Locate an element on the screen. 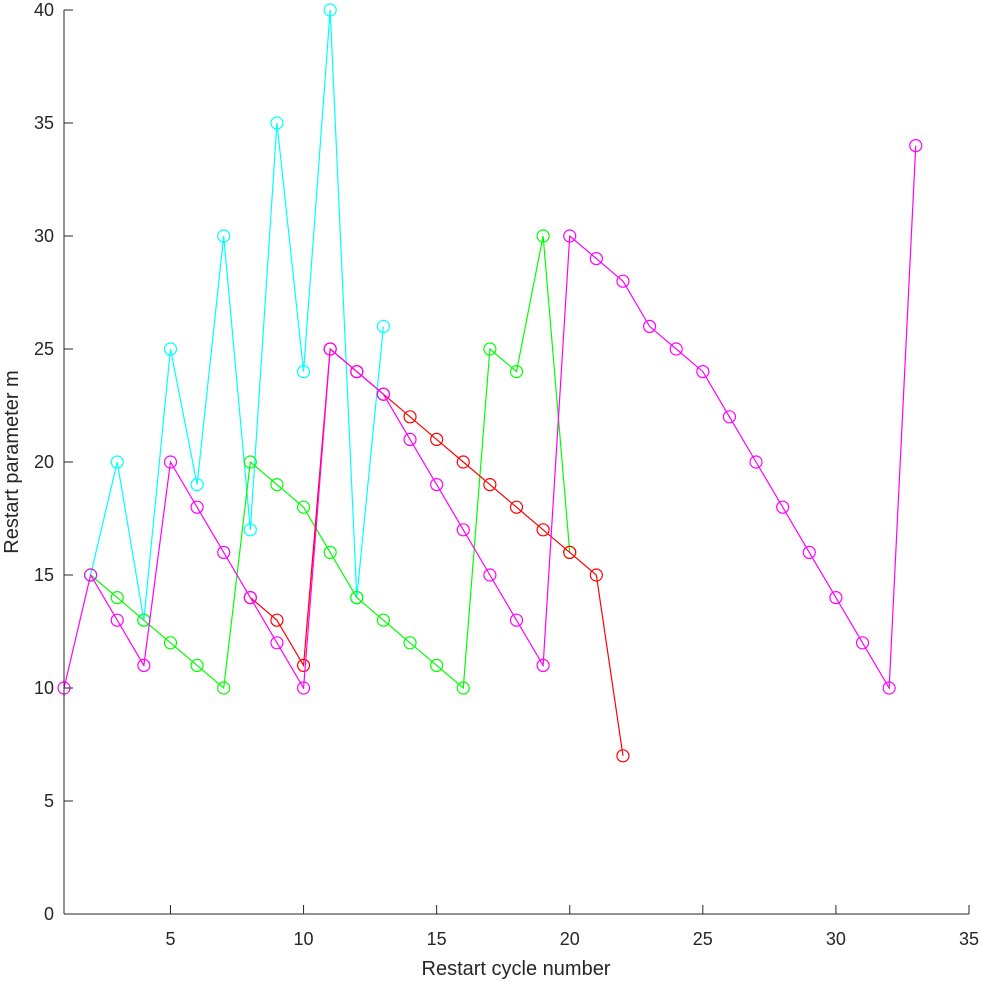  x-axis-label: Restart cycle number is located at coordinates (516, 969).